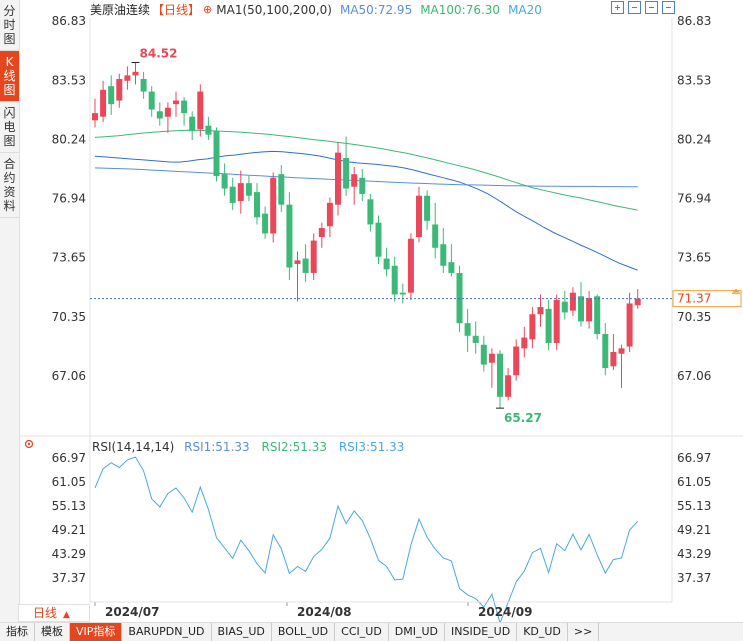  Describe the element at coordinates (362, 632) in the screenshot. I see `indicator-tab-6: CCI_UD` at that location.